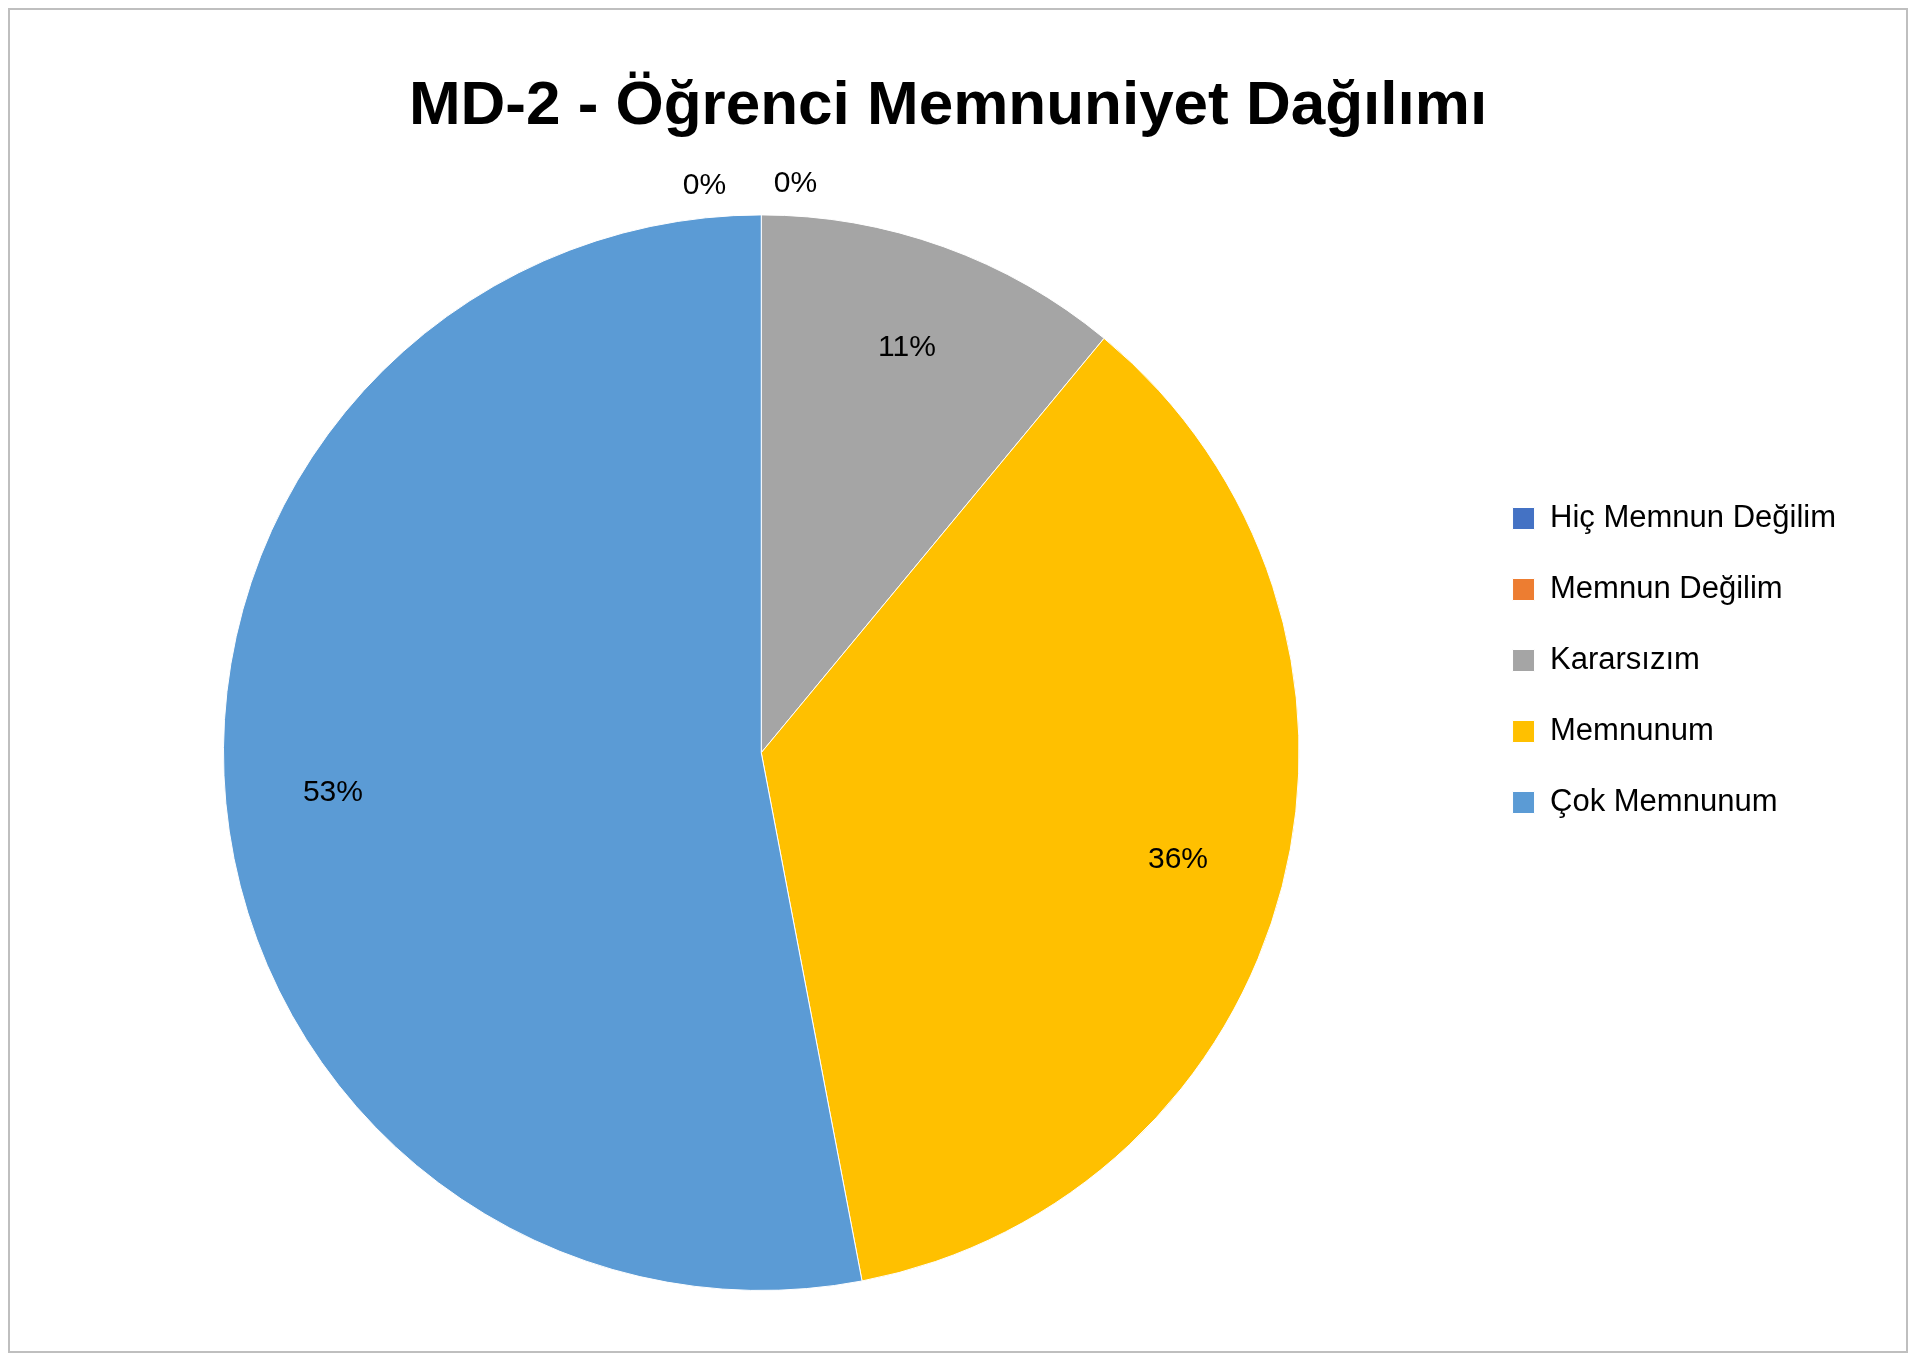 The width and height of the screenshot is (1920, 1365). Describe the element at coordinates (1693, 517) in the screenshot. I see `legend-label: Hiç Memnun Değilim` at that location.